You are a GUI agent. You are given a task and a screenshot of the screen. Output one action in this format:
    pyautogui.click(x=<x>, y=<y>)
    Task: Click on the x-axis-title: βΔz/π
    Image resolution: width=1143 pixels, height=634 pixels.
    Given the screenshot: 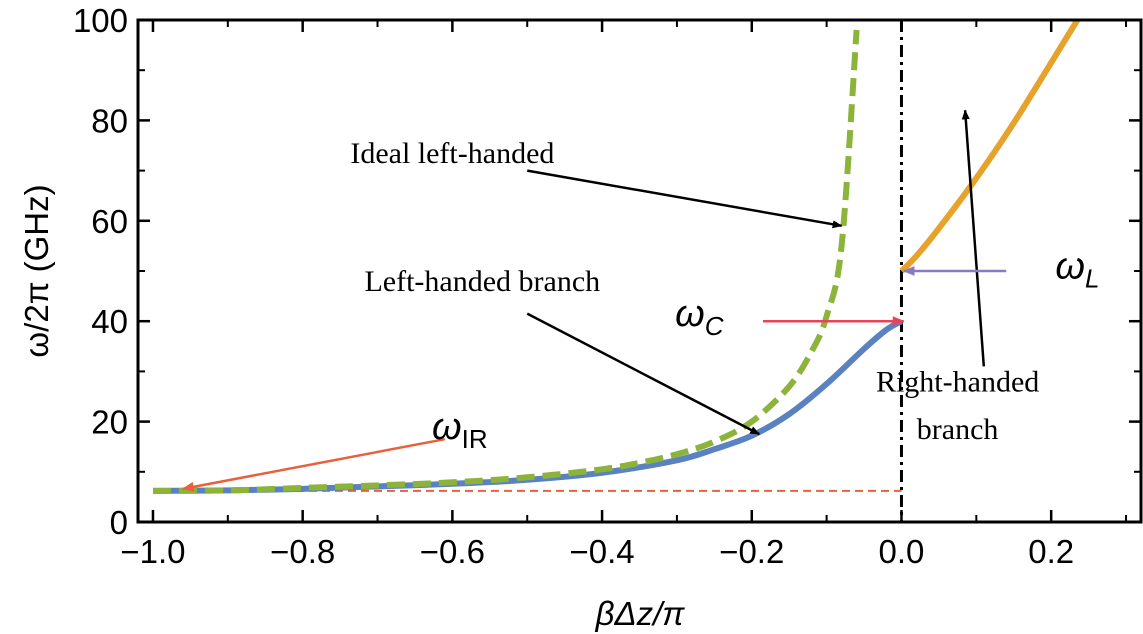 What is the action you would take?
    pyautogui.click(x=640, y=613)
    